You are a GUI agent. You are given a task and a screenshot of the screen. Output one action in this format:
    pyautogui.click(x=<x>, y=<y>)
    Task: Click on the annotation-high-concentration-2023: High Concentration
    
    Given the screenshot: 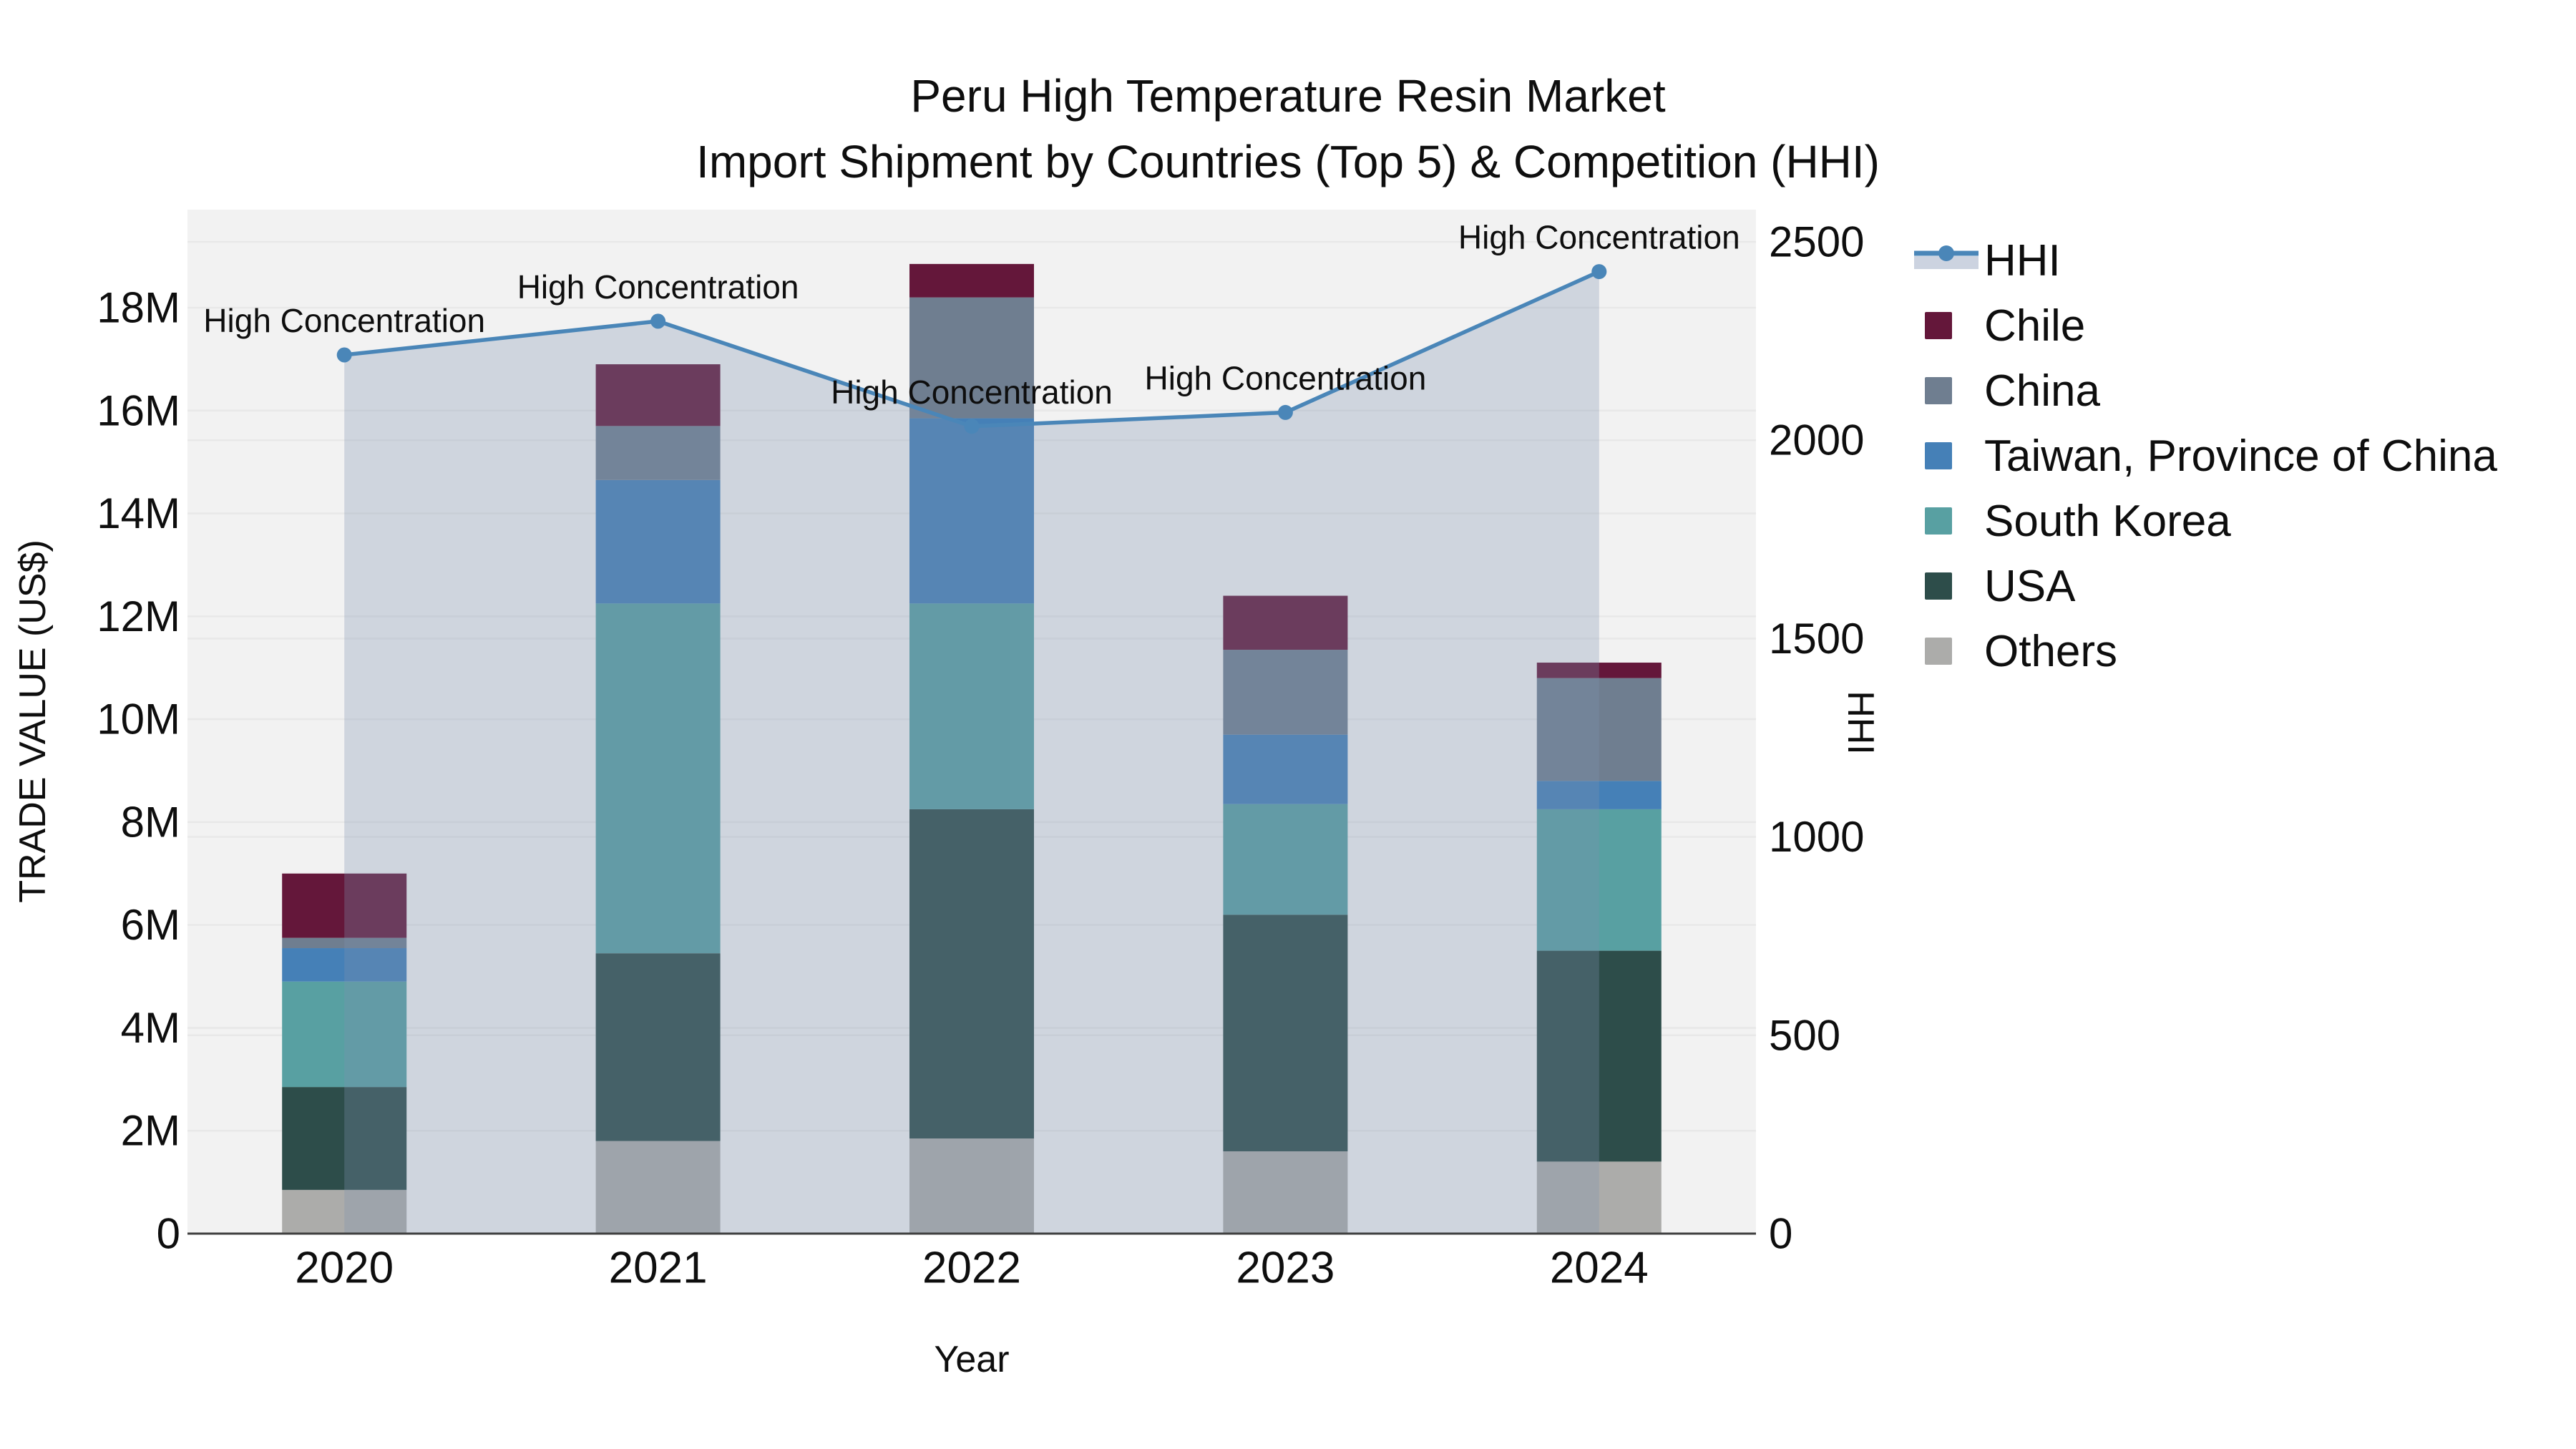 What is the action you would take?
    pyautogui.click(x=1286, y=377)
    